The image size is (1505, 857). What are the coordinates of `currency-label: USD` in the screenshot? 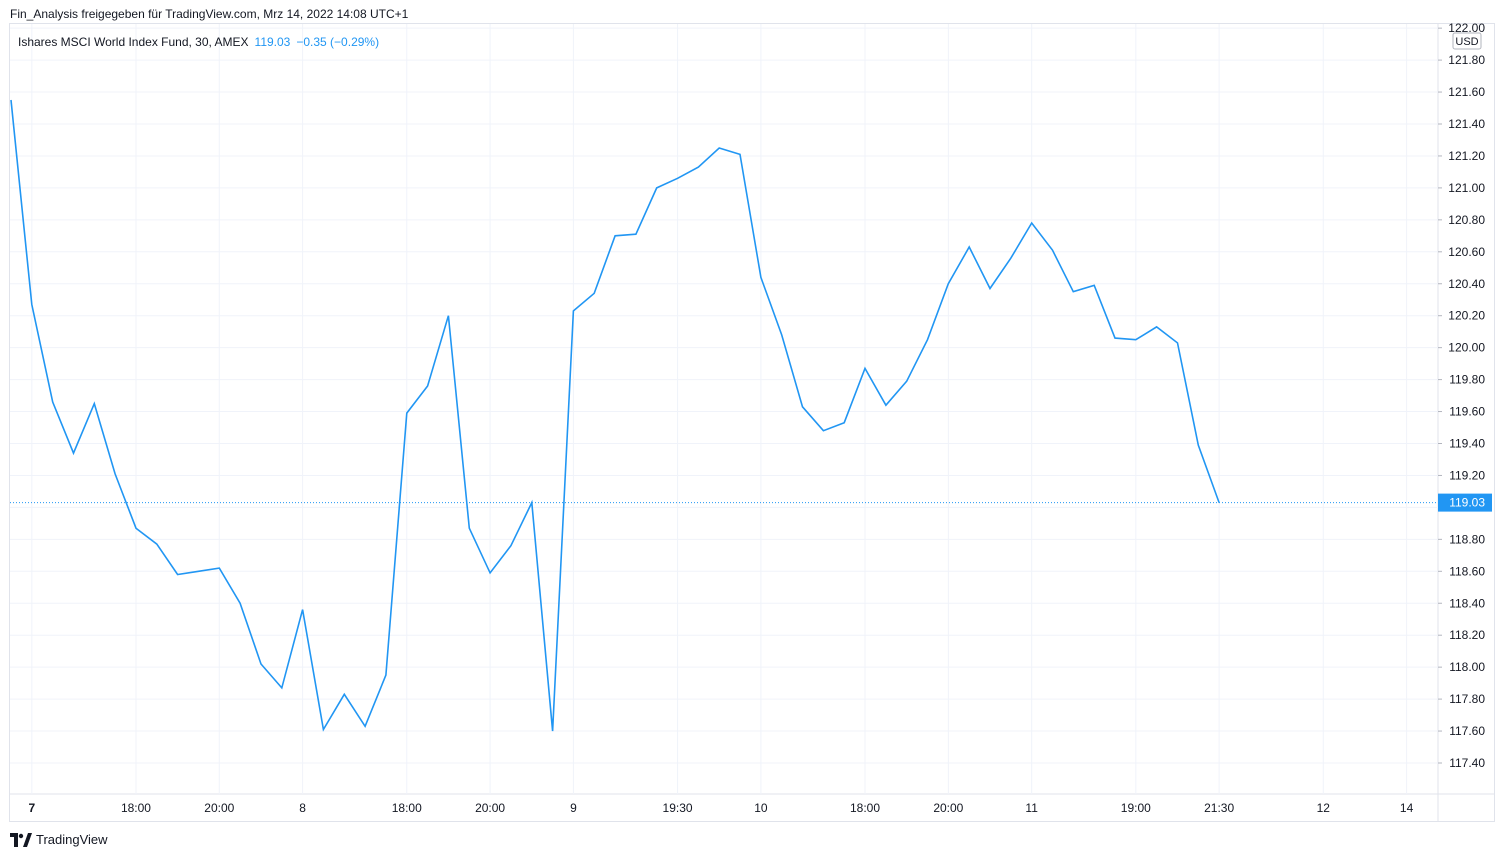 It's located at (1467, 41).